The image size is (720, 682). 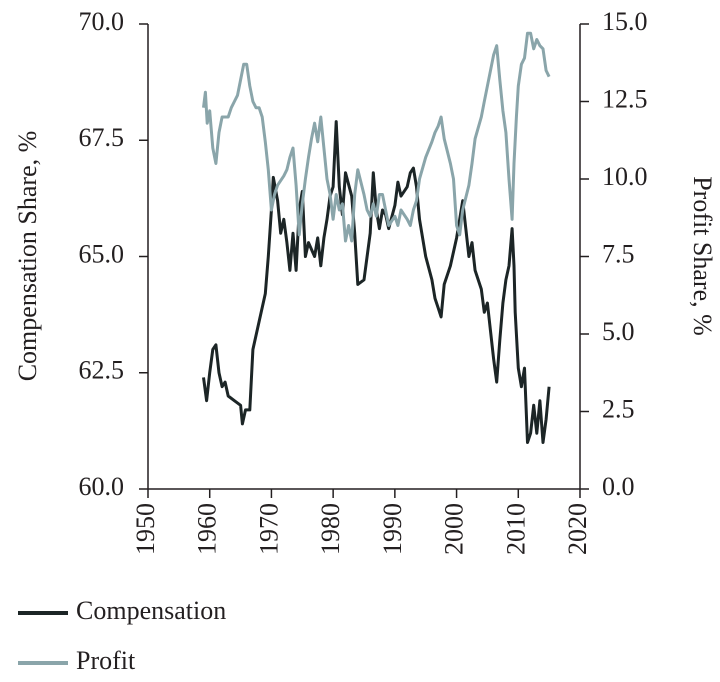 I want to click on x-tick-label: 1950, so click(x=145, y=529).